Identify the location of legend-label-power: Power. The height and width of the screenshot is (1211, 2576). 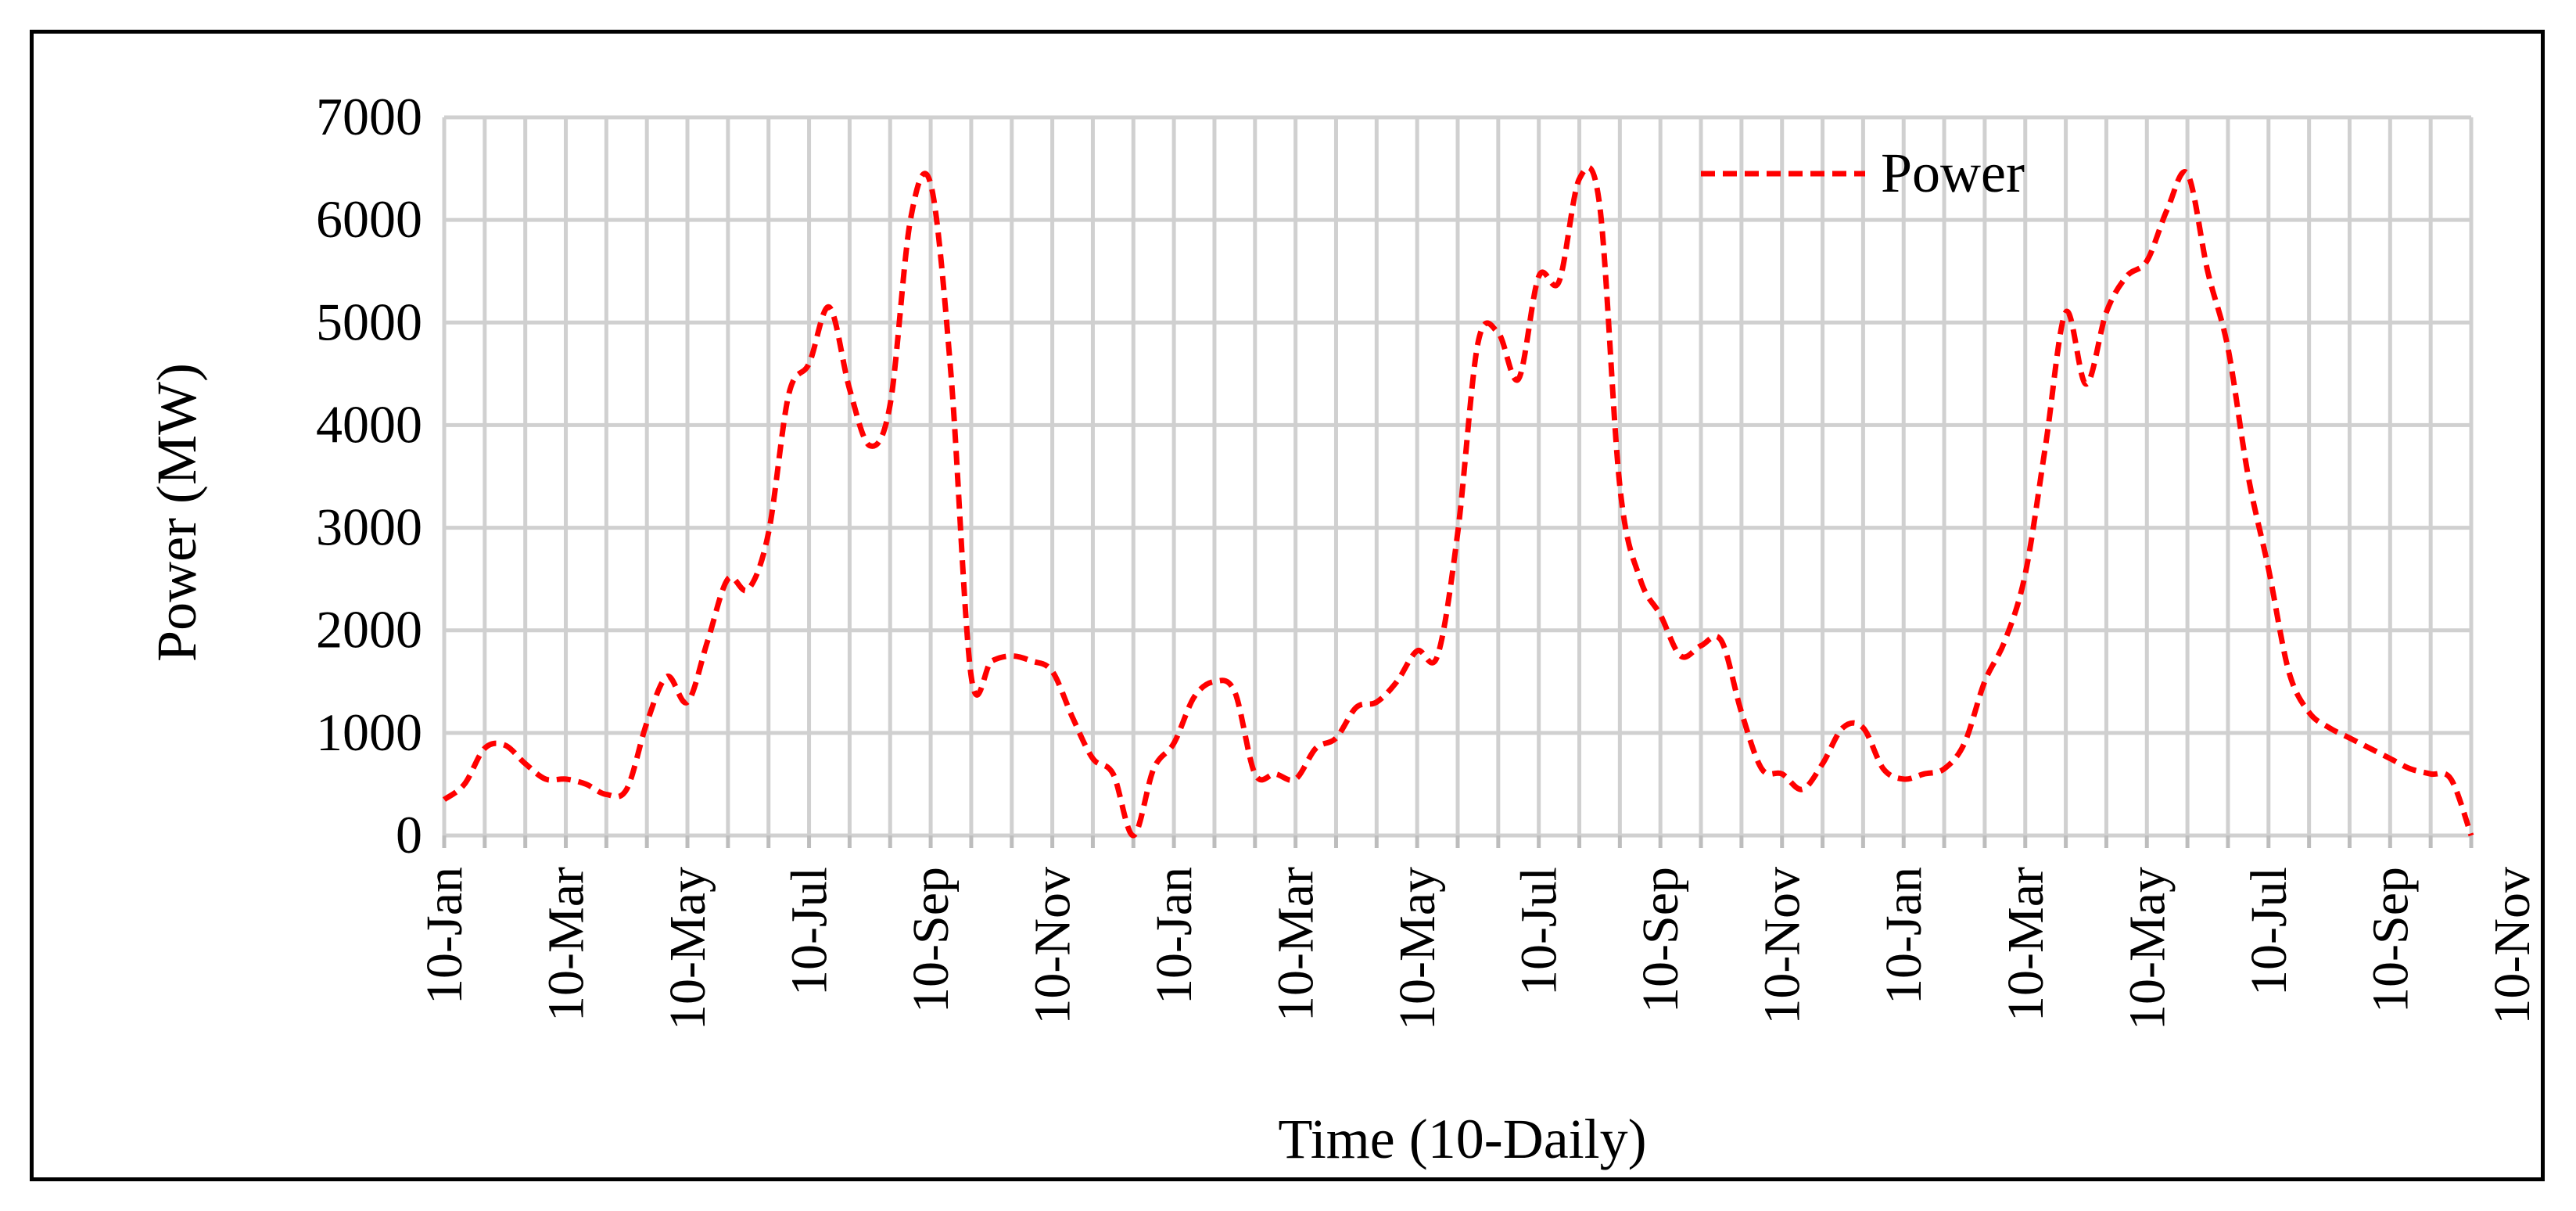
(1953, 173).